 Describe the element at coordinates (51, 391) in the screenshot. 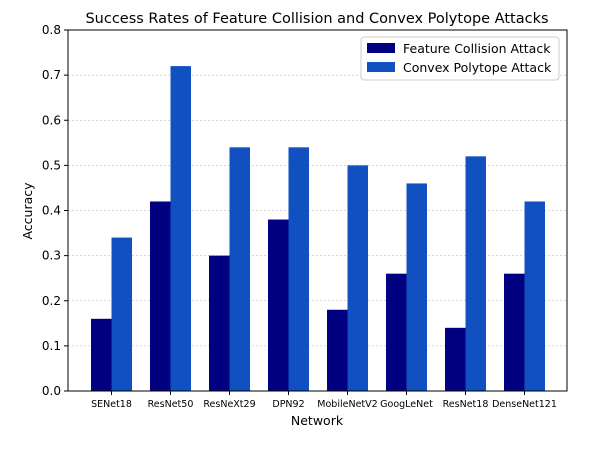

I see `y-tick-label: 0.0` at that location.